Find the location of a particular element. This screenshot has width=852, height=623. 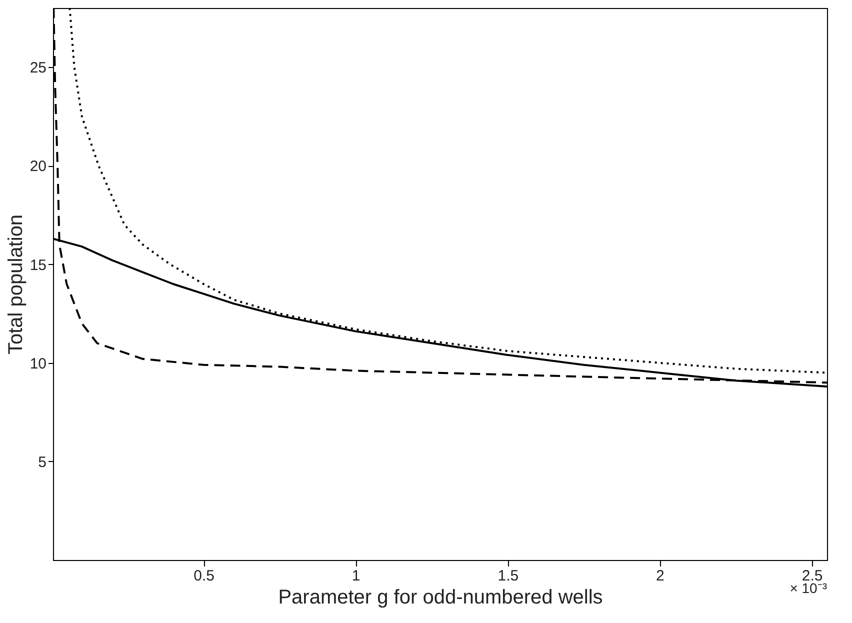

y-tick-label: 25 is located at coordinates (38, 68).